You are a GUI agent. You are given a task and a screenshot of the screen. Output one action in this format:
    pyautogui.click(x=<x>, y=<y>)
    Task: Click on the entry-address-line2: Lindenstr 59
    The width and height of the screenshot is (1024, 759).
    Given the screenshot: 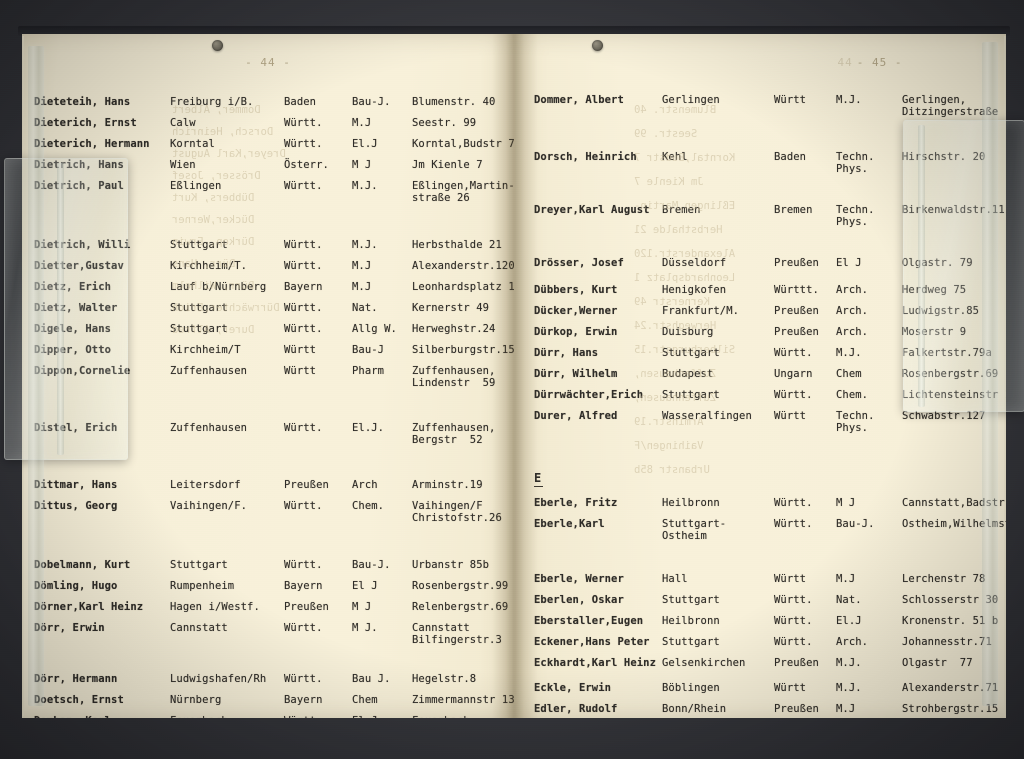 What is the action you would take?
    pyautogui.click(x=454, y=383)
    